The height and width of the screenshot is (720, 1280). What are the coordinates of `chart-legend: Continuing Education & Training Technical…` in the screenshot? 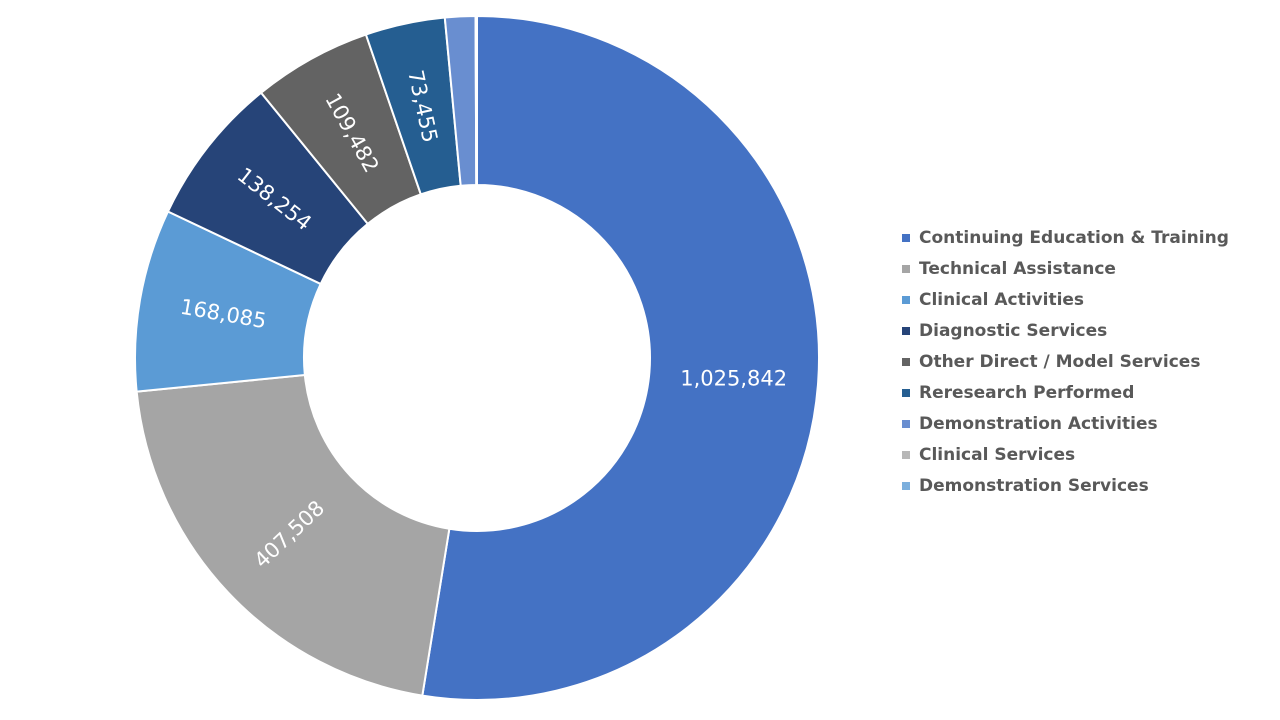 It's located at (1082, 361).